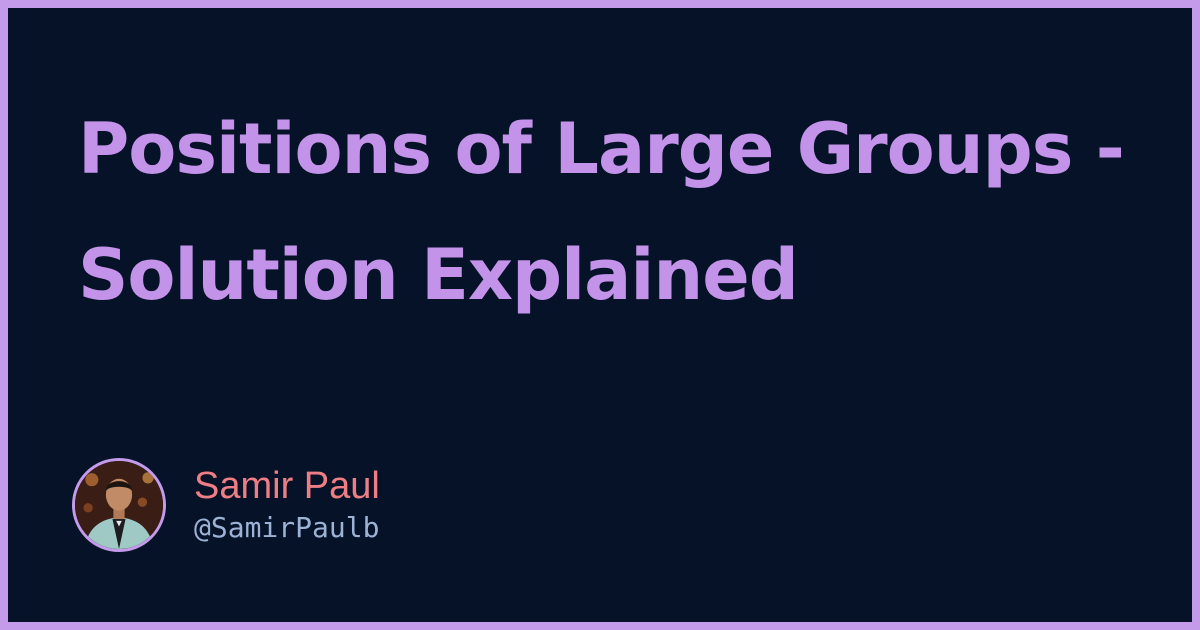  Describe the element at coordinates (287, 527) in the screenshot. I see `author-handle: @SamirPaulb` at that location.